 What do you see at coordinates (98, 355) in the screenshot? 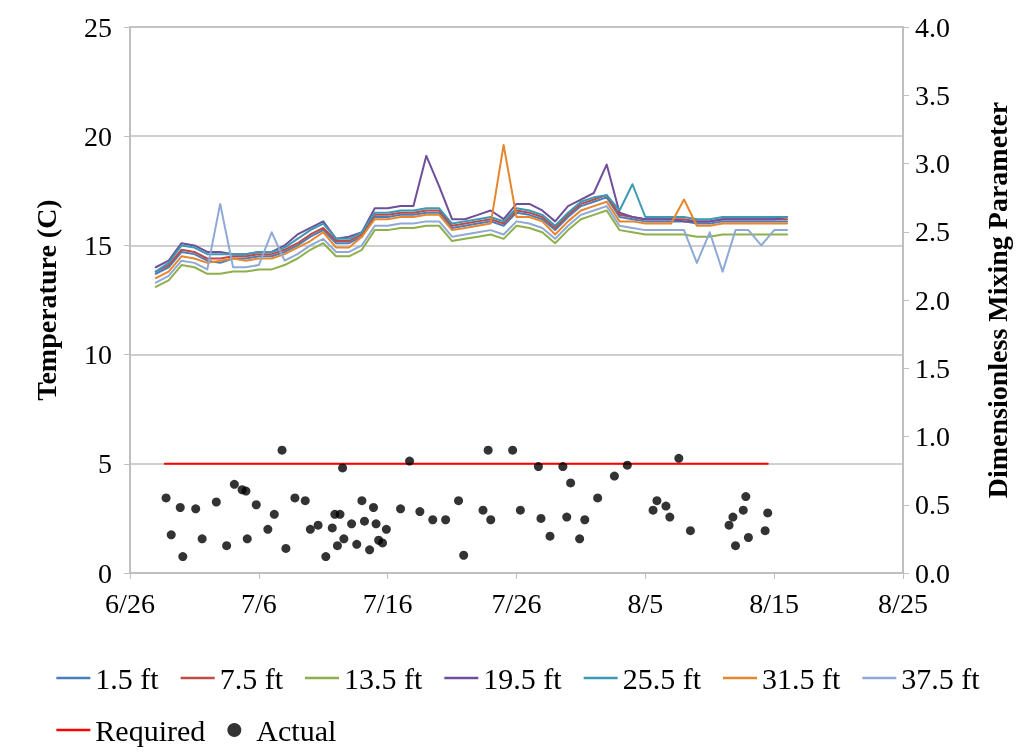
I see `y-tick-label: 10` at bounding box center [98, 355].